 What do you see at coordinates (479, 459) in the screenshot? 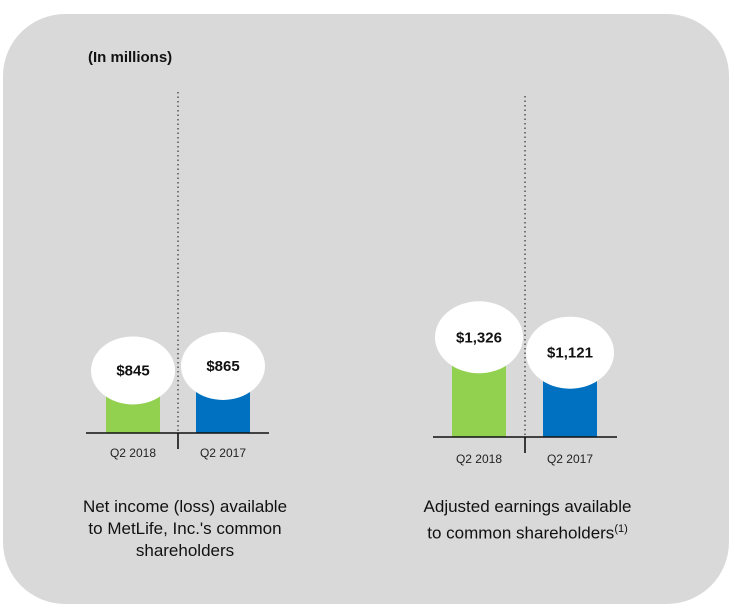
I see `chart-2-category-label-1: Q2 2018` at bounding box center [479, 459].